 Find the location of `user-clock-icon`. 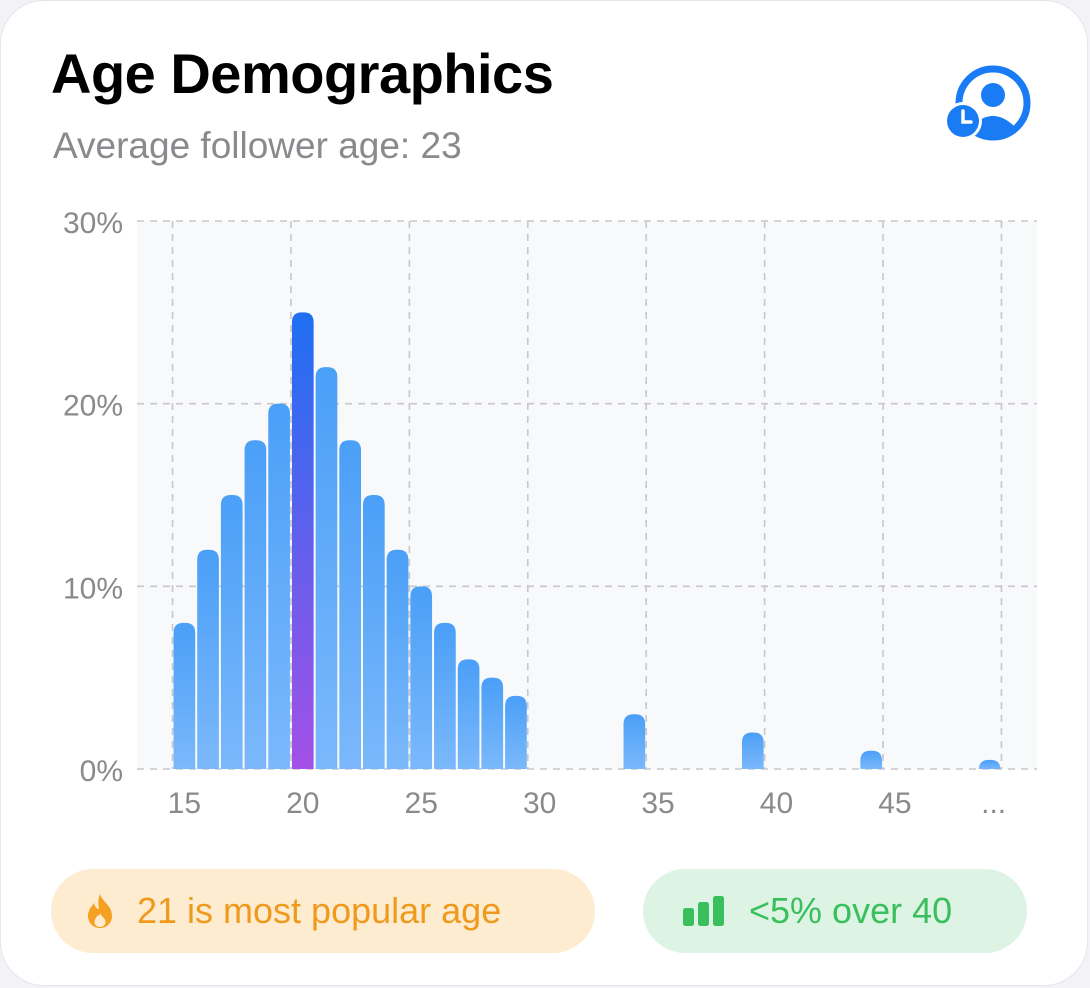

user-clock-icon is located at coordinates (989, 105).